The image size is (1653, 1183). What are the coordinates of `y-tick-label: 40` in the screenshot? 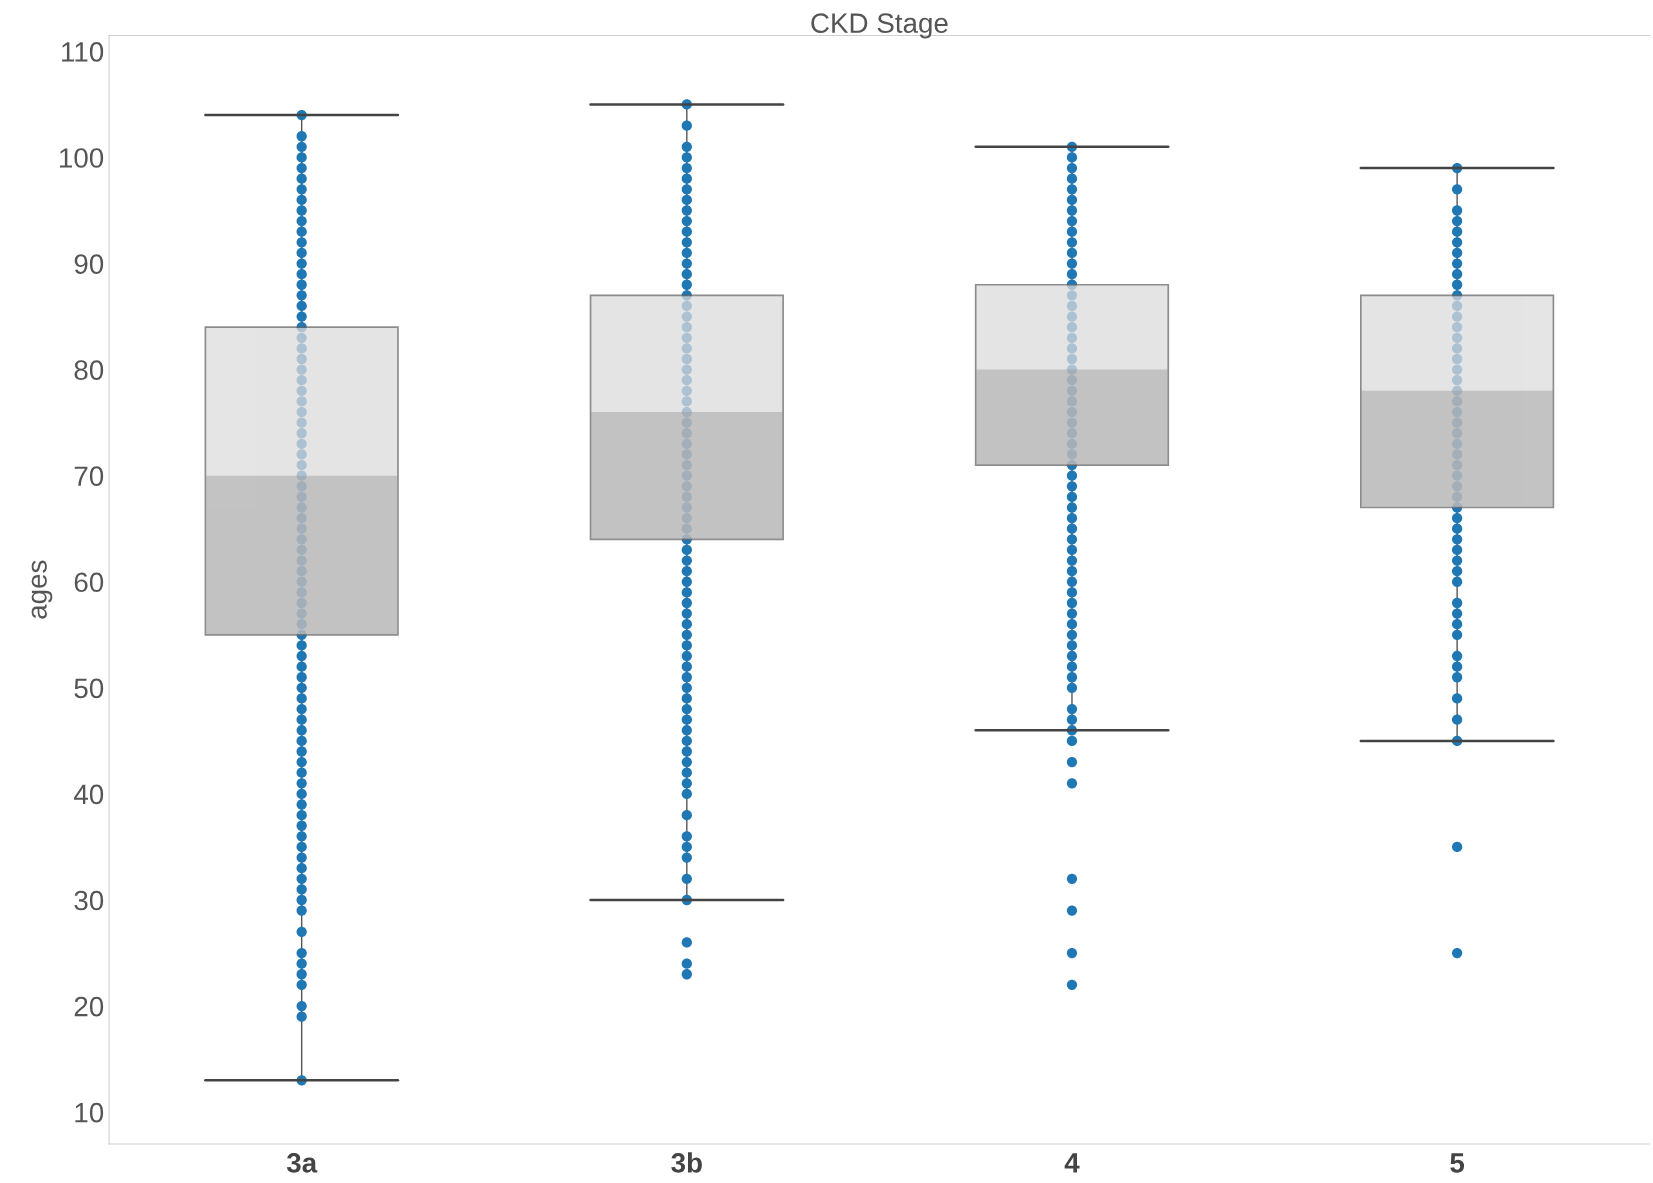 It's located at (88, 794).